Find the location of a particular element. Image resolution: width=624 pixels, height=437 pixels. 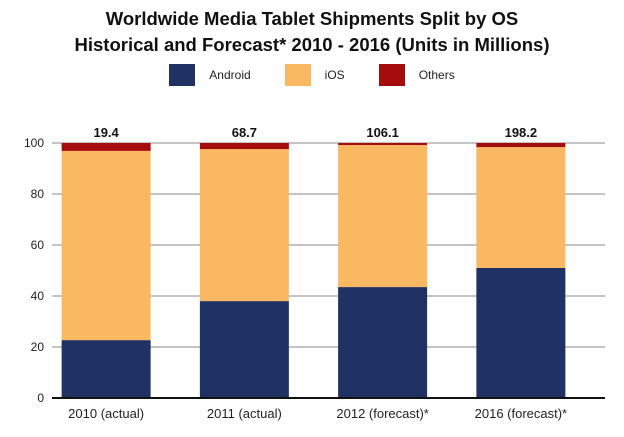

legend-item-android: Android is located at coordinates (210, 75).